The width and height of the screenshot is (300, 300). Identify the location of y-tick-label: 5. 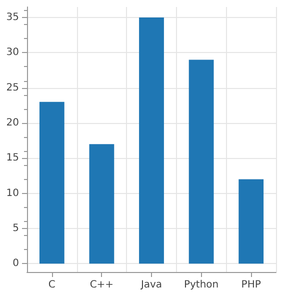
(15, 228).